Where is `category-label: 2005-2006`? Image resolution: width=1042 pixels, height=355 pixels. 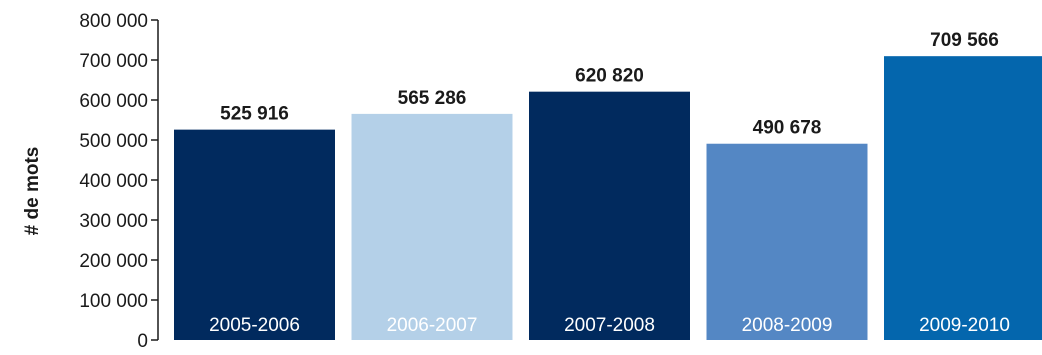
category-label: 2005-2006 is located at coordinates (254, 325).